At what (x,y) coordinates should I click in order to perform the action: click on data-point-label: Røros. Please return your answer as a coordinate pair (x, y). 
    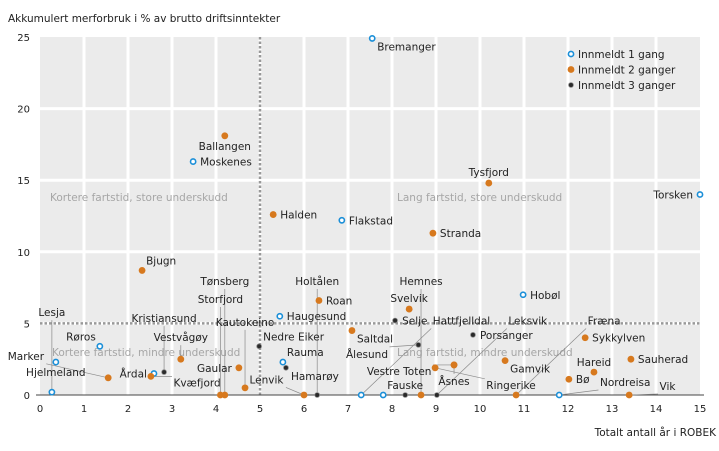
    Looking at the image, I should click on (81, 337).